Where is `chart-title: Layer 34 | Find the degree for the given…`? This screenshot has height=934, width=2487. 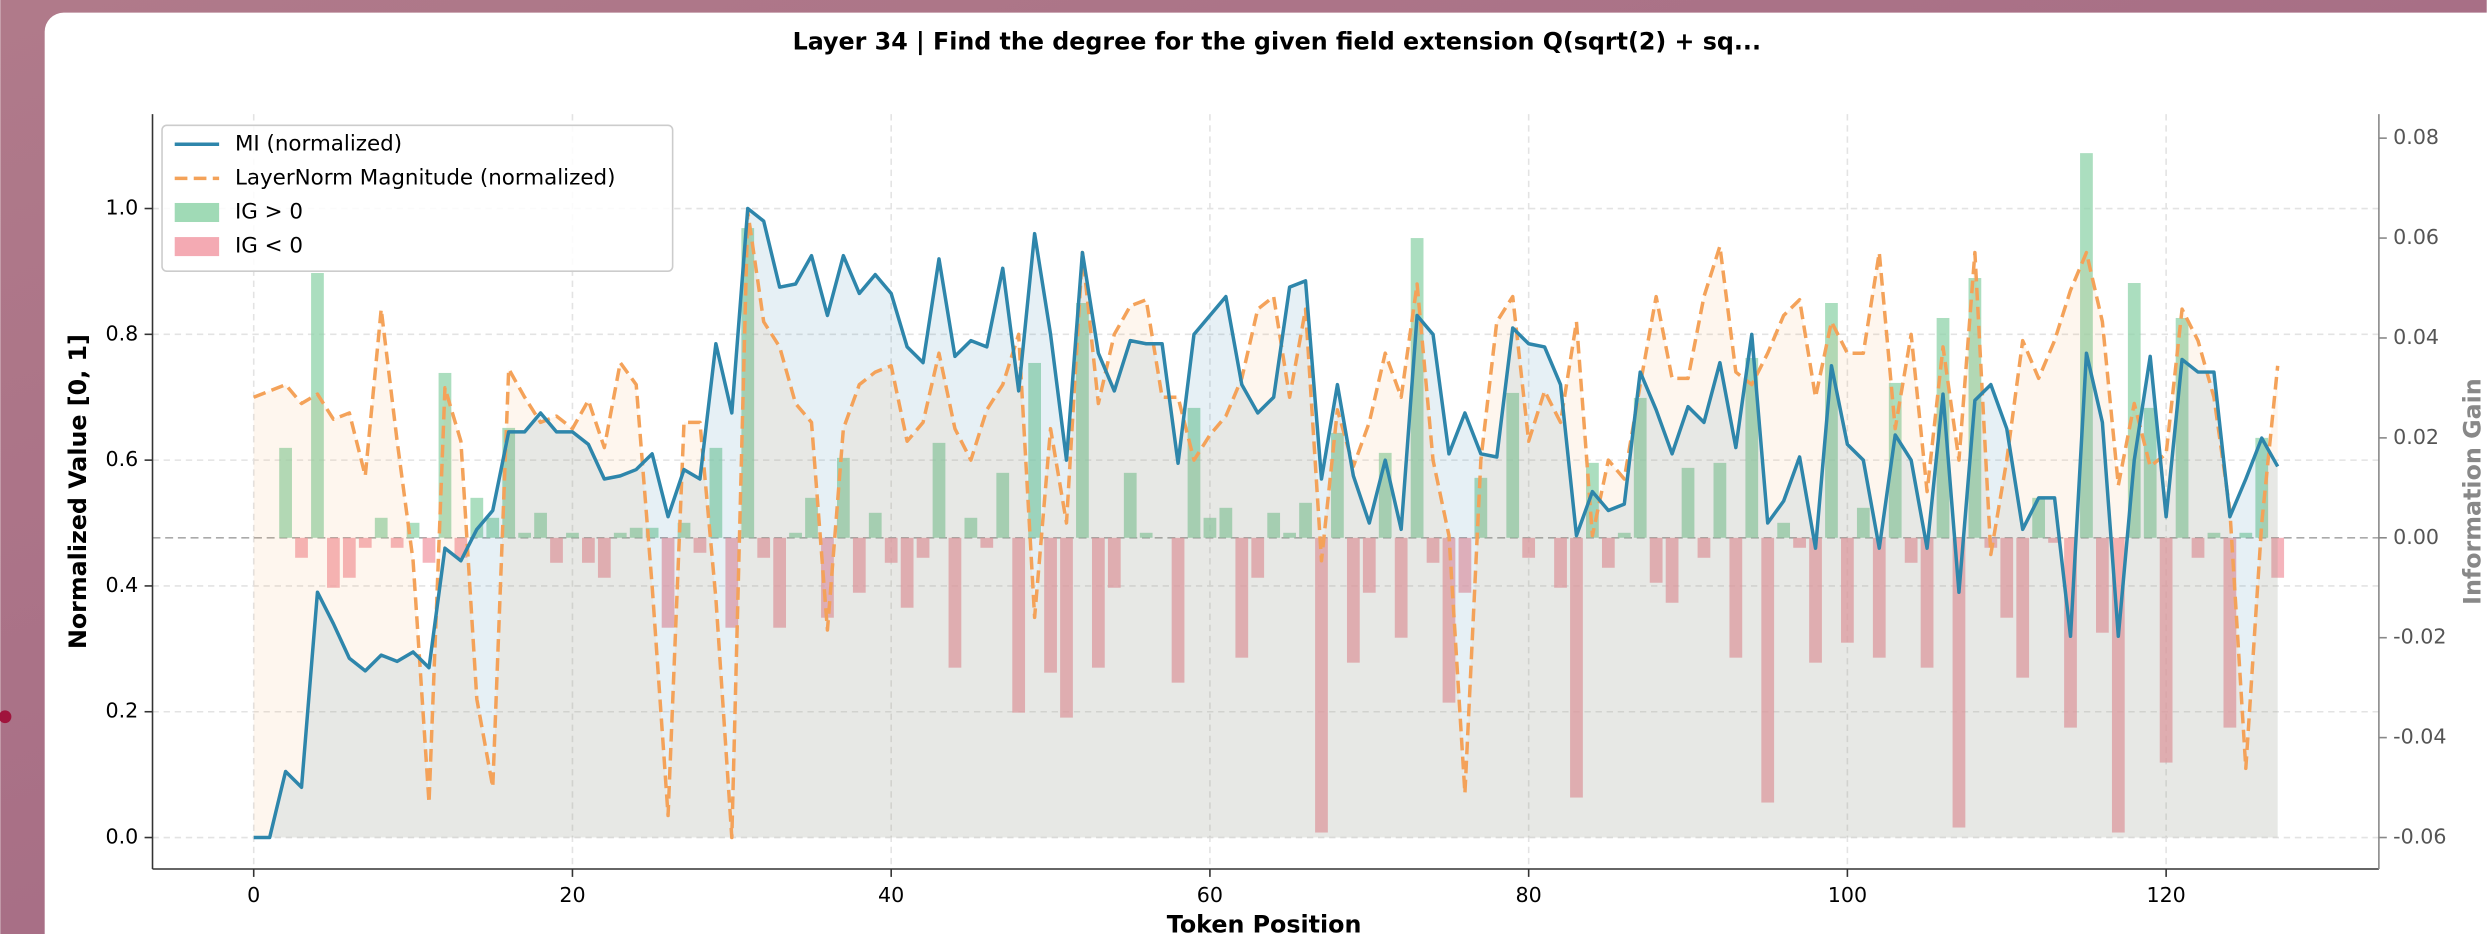 chart-title: Layer 34 | Find the degree for the given… is located at coordinates (1277, 41).